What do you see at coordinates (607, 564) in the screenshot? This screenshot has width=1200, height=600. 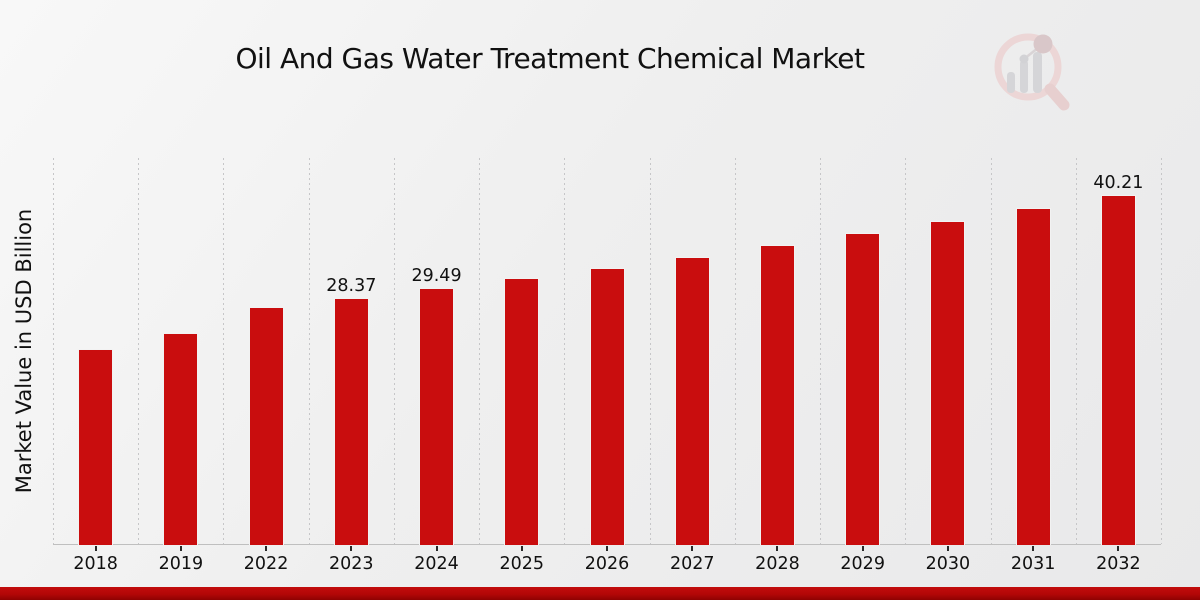 I see `x-tick-label: 2026` at bounding box center [607, 564].